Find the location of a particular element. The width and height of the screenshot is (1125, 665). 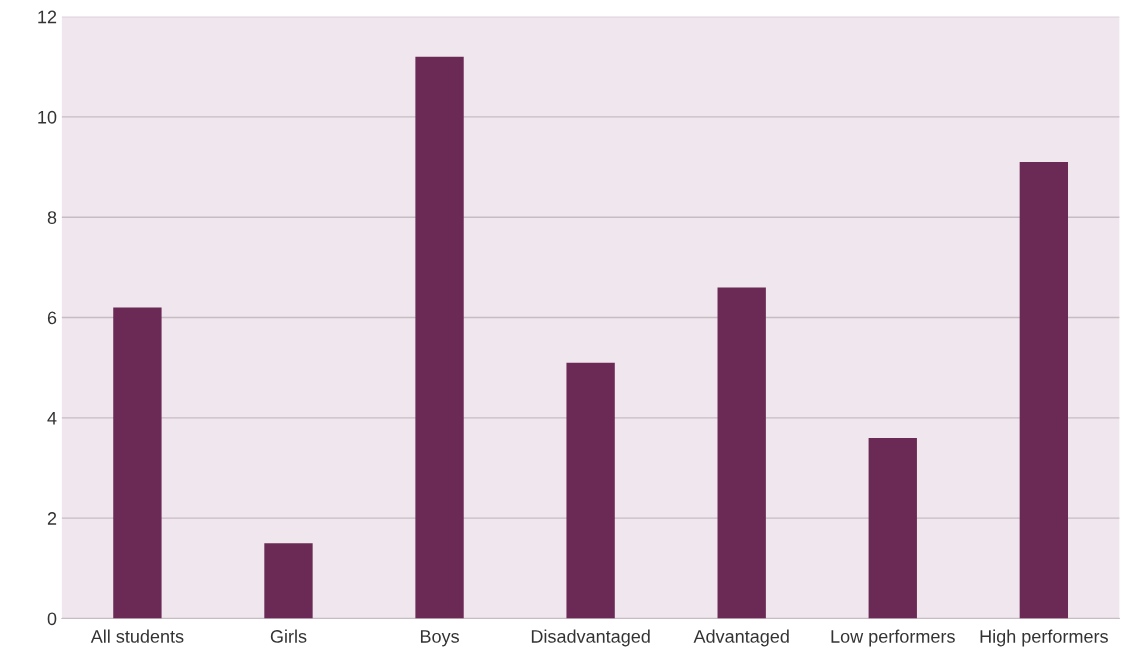

y-tick-label: 4 is located at coordinates (52, 418).